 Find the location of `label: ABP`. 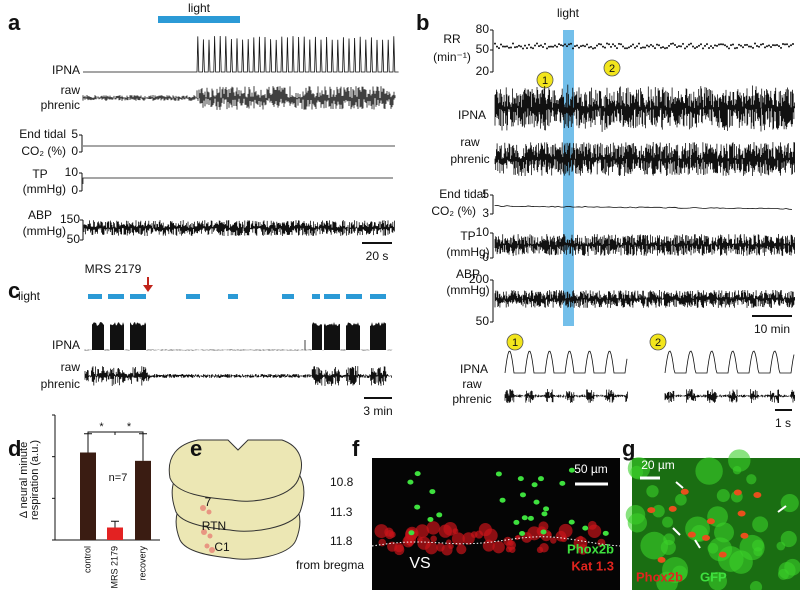

label: ABP is located at coordinates (468, 274).